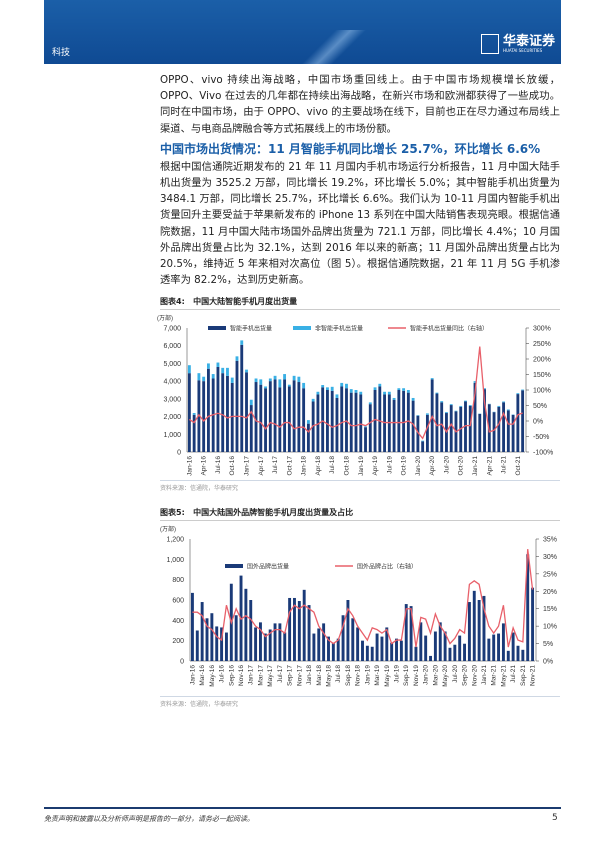 The height and width of the screenshot is (848, 600). What do you see at coordinates (222, 674) in the screenshot?
I see `x-tick-label: Jul-16` at bounding box center [222, 674].